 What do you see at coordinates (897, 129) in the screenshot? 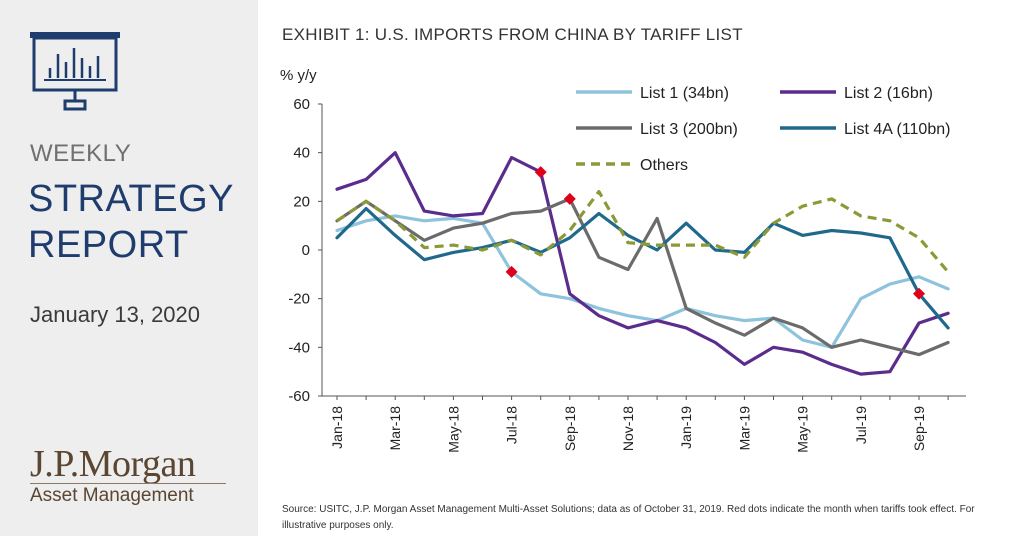
I see `legend-label: List 4A (110bn)` at bounding box center [897, 129].